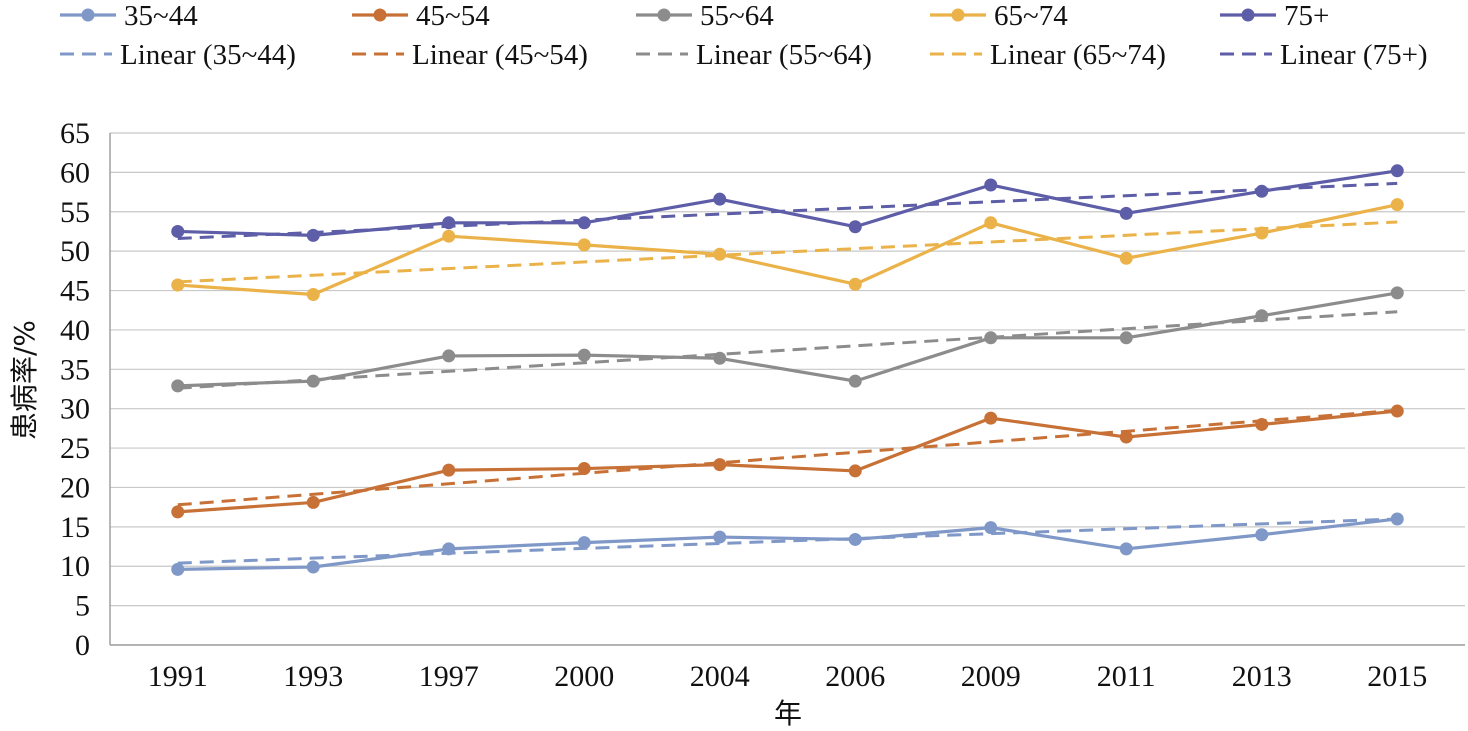 The width and height of the screenshot is (1468, 731). Describe the element at coordinates (855, 676) in the screenshot. I see `x-tick-label: 2006` at that location.